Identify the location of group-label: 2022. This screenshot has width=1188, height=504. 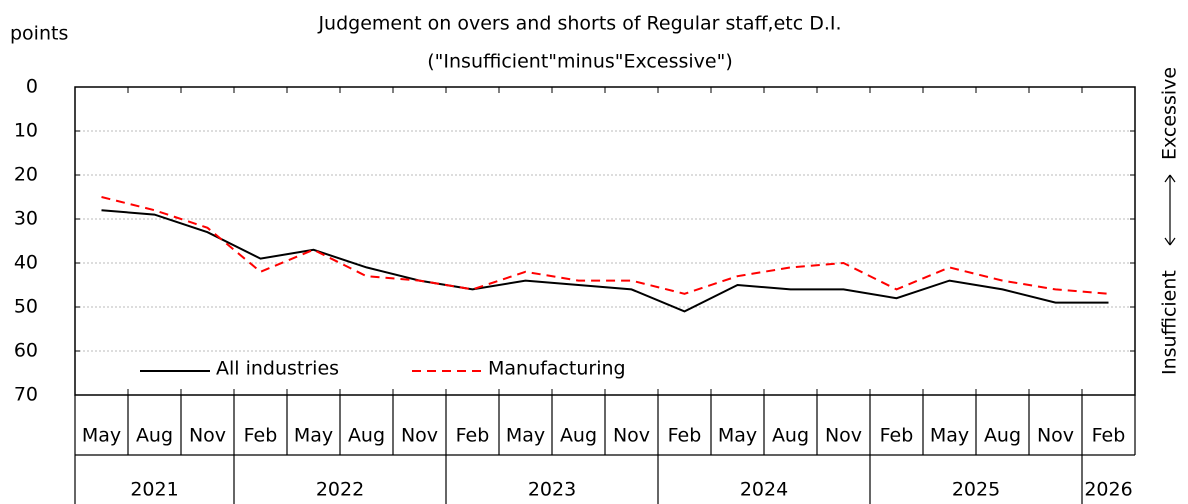
(340, 490).